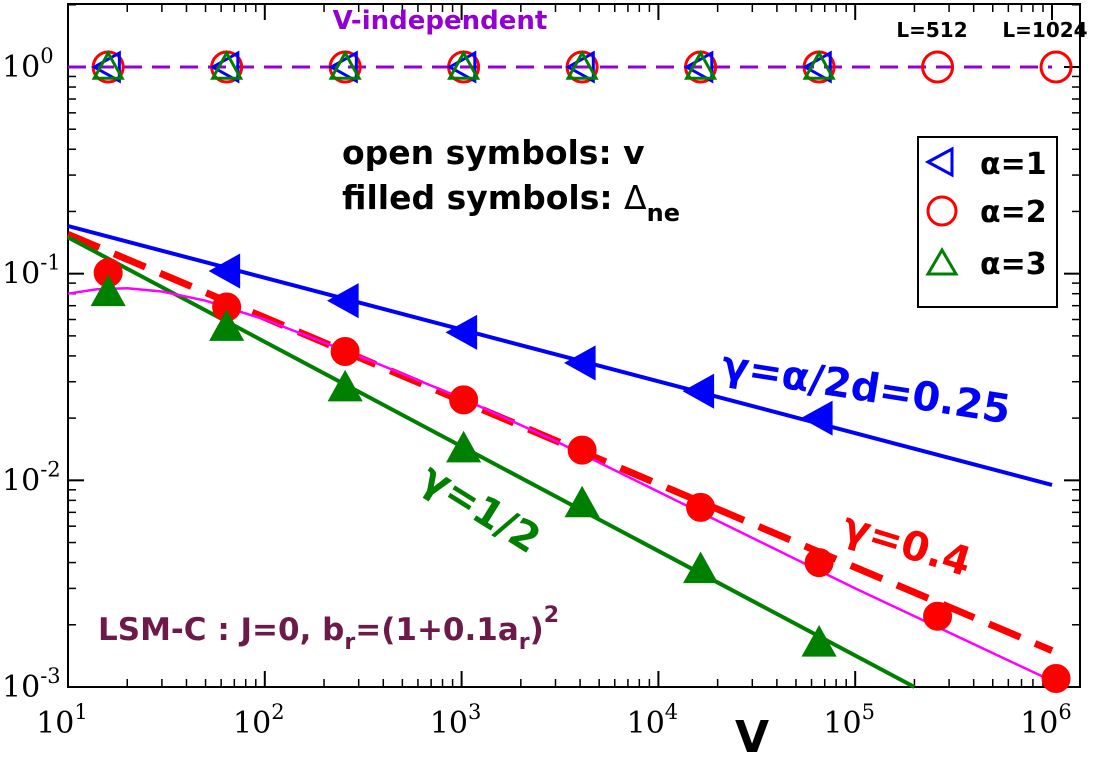 The image size is (1100, 757). I want to click on lsm-label-eq: =(1+0.1a, so click(437, 630).